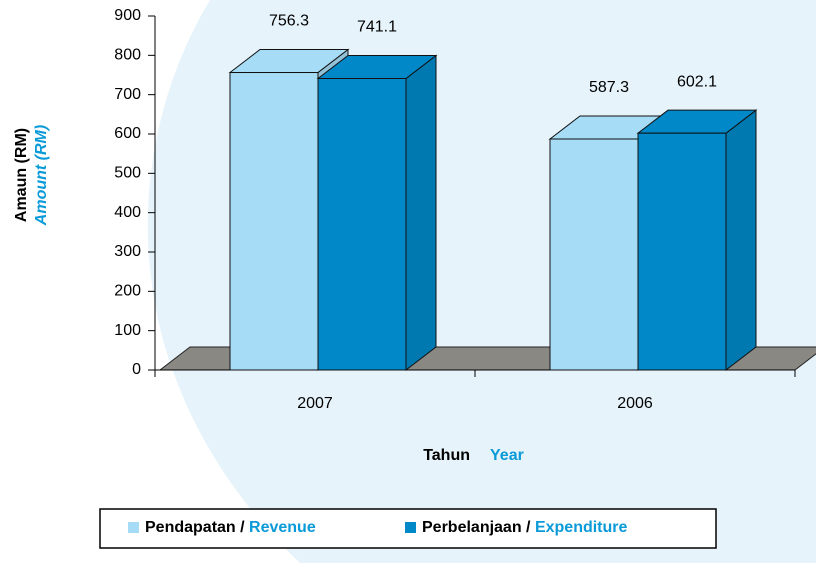  What do you see at coordinates (377, 27) in the screenshot?
I see `value-label: 741.1` at bounding box center [377, 27].